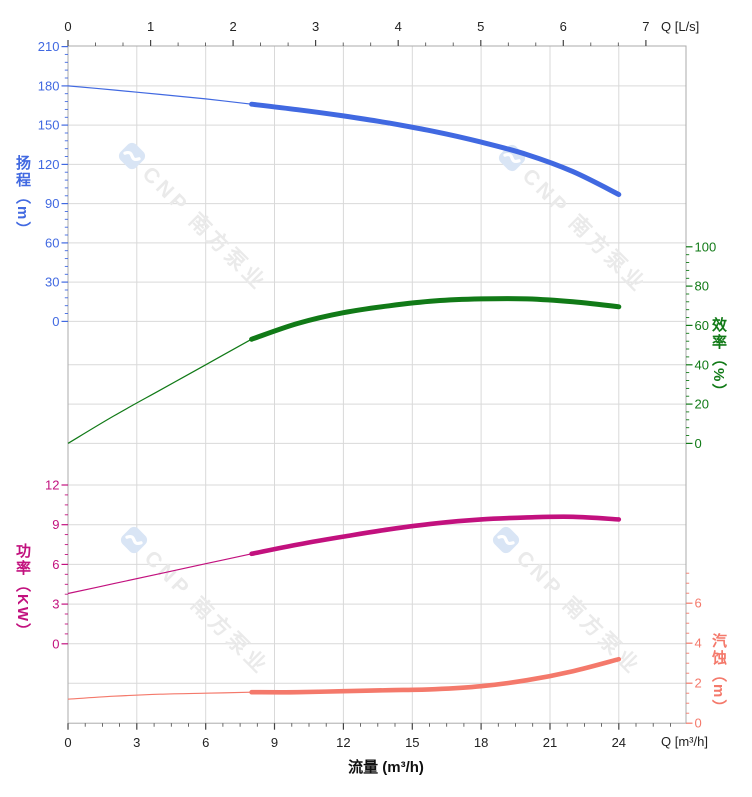 Image resolution: width=752 pixels, height=797 pixels. Describe the element at coordinates (159, 574) in the screenshot. I see `power-curve-lead` at that location.